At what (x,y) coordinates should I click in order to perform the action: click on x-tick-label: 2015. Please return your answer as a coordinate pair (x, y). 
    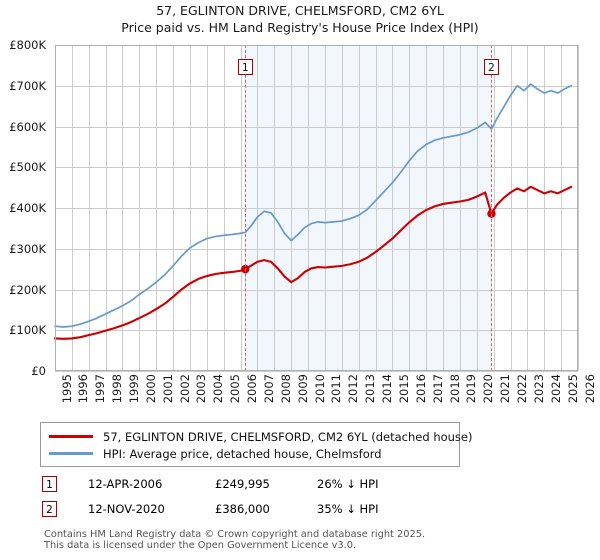
    Looking at the image, I should click on (403, 389).